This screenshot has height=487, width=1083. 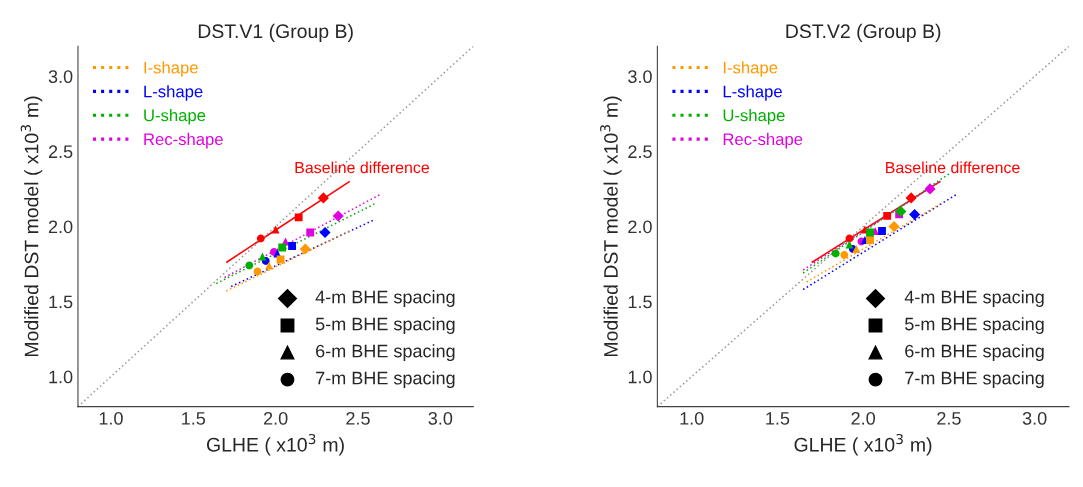 What do you see at coordinates (275, 32) in the screenshot?
I see `chart-title: DST.V1 (Group B)` at bounding box center [275, 32].